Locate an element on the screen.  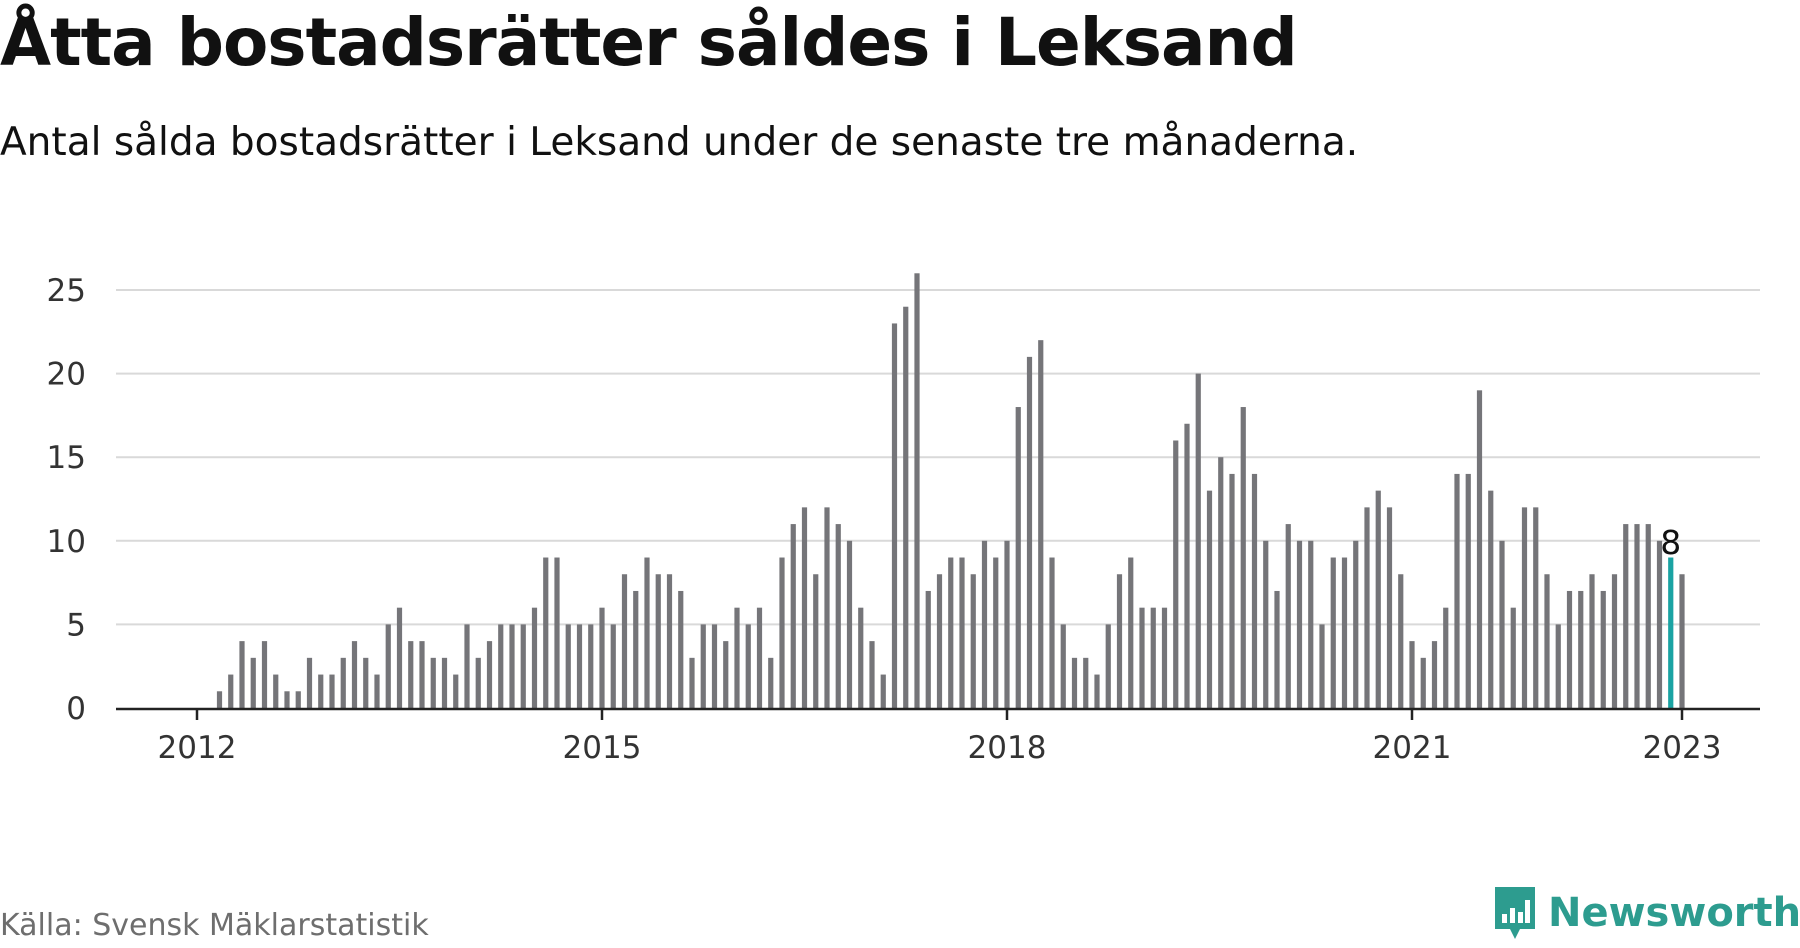
highlight-value-label: 8 is located at coordinates (1670, 542).